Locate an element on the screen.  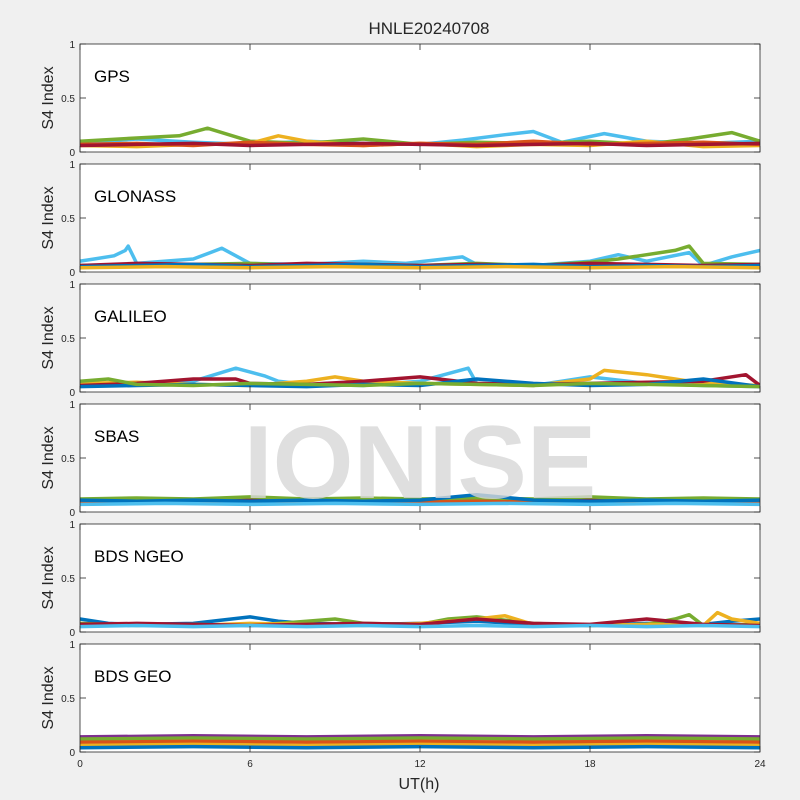
panel-label: BDS GEO is located at coordinates (132, 676).